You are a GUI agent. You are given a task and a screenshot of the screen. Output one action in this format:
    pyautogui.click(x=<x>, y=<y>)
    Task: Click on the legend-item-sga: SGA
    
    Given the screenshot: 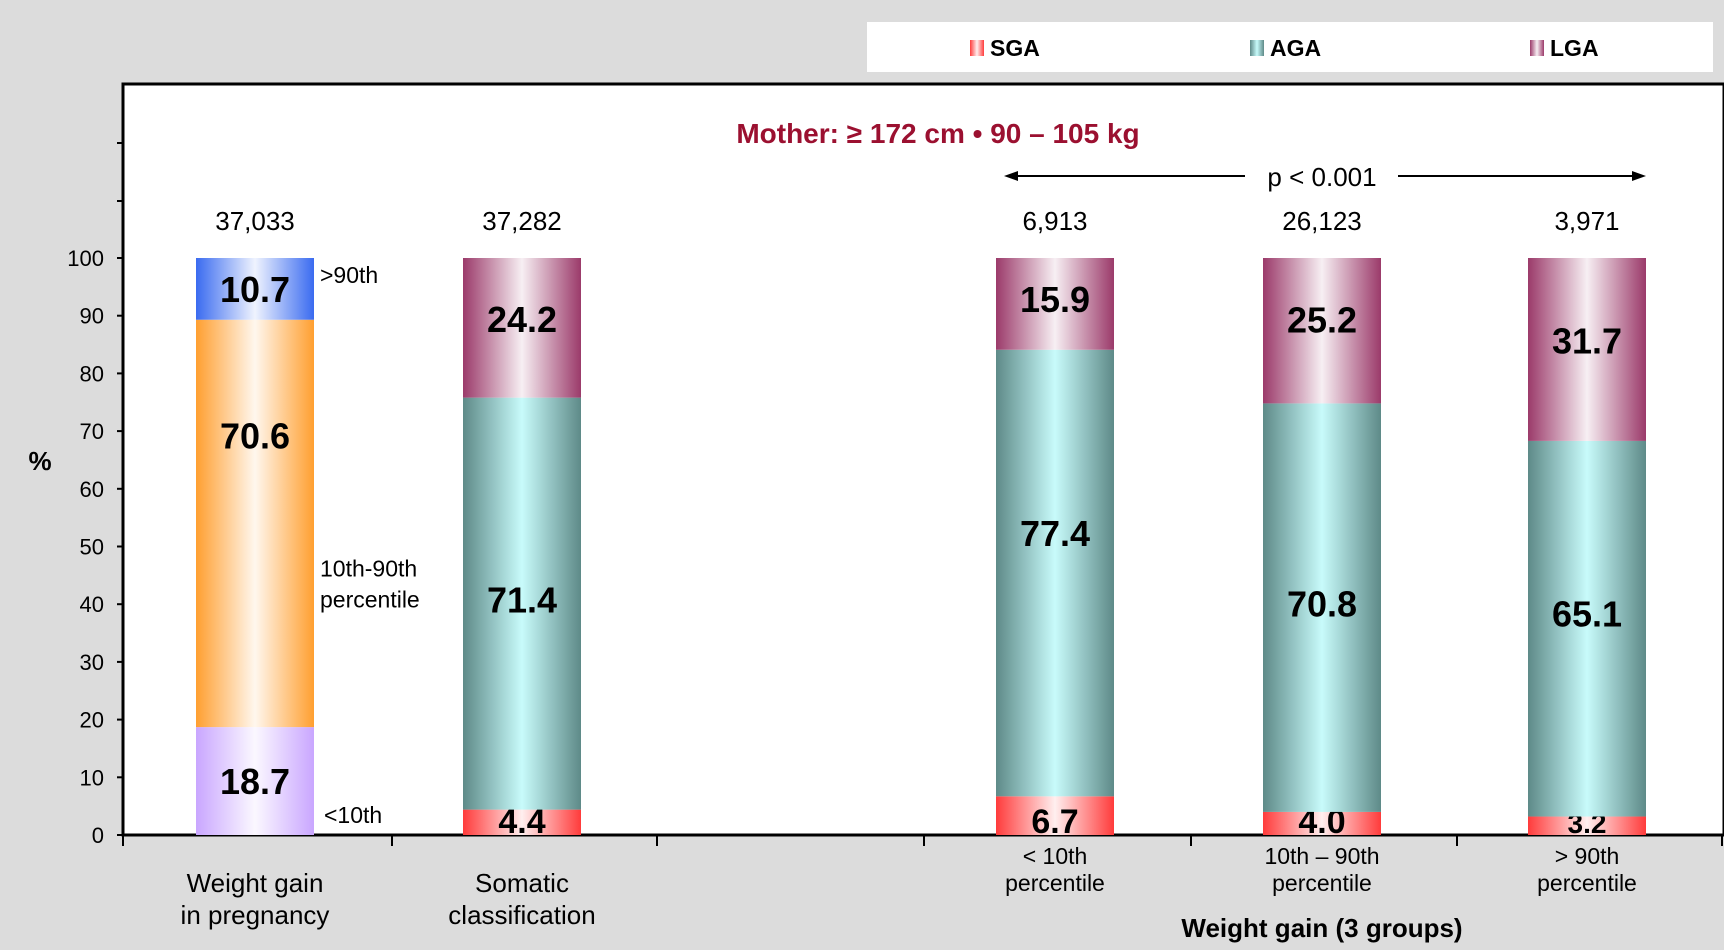 What is the action you would take?
    pyautogui.click(x=1005, y=48)
    